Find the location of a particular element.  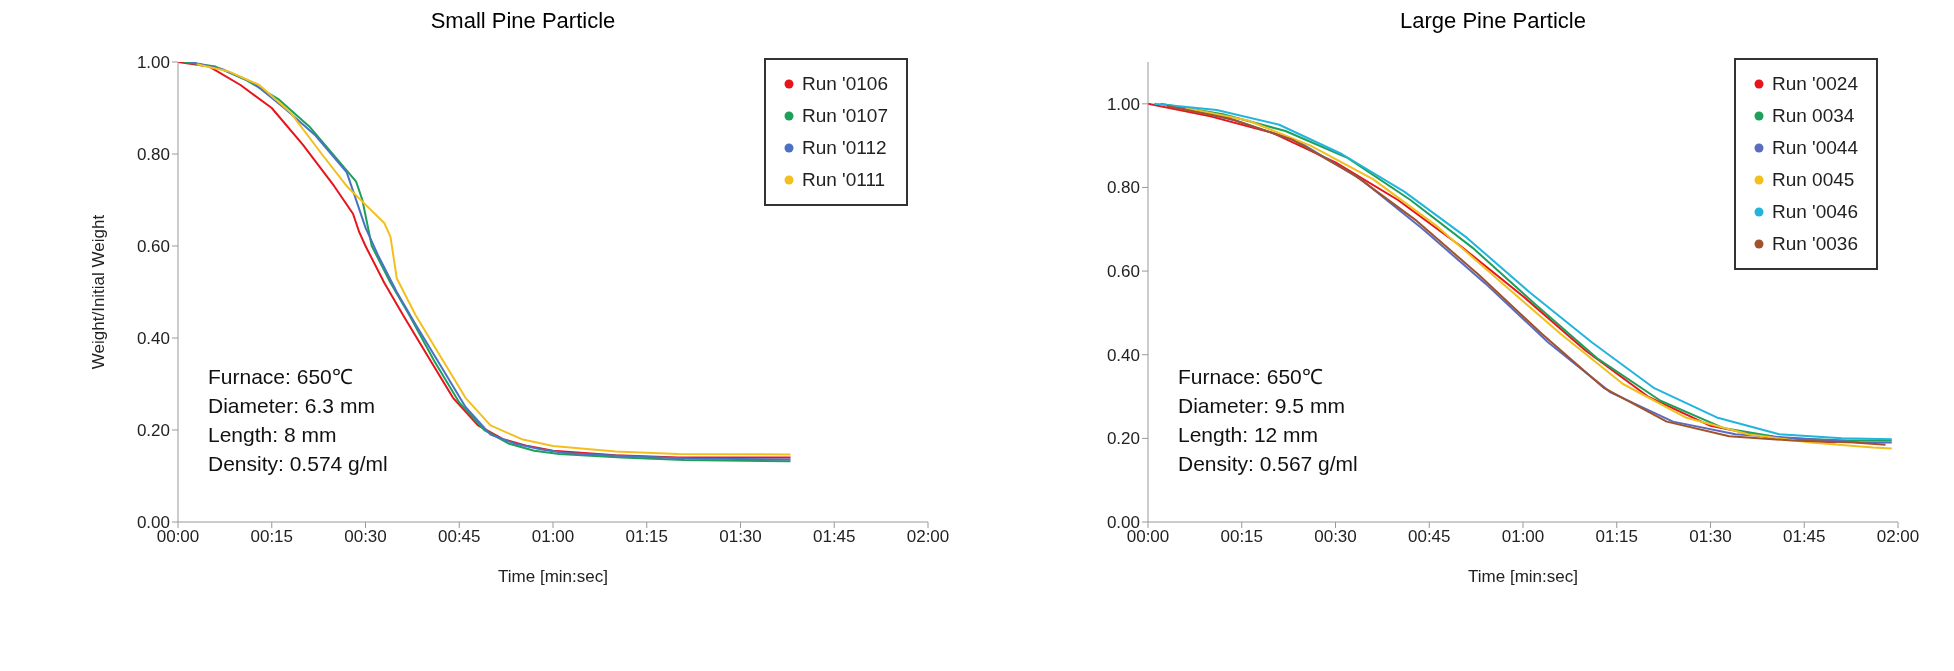

y-axis-title: Weight/Initial Weight is located at coordinates (99, 292).